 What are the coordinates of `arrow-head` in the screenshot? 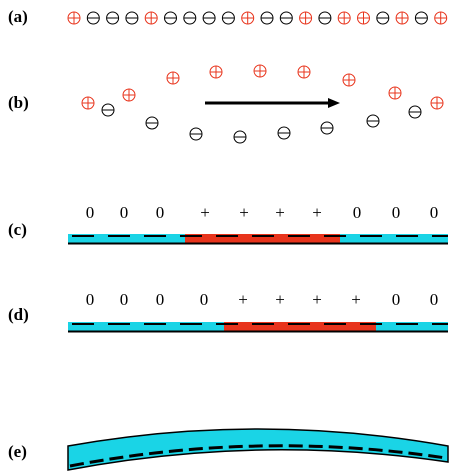 It's located at (334, 103).